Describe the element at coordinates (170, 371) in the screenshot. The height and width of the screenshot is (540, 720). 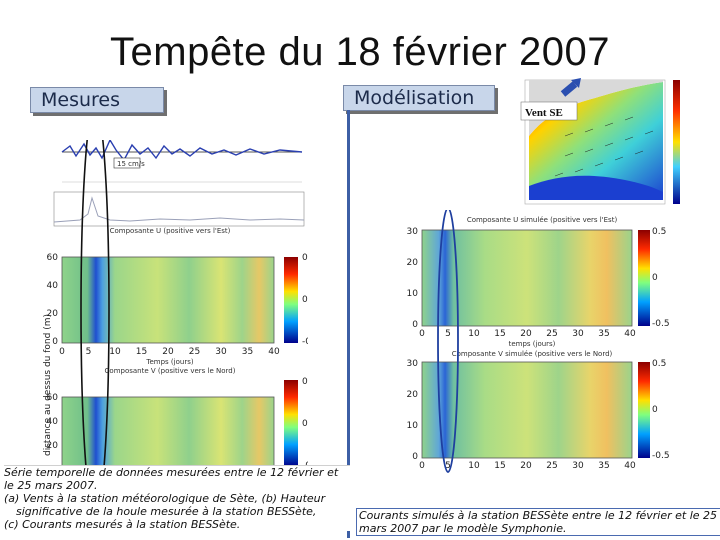
I see `v-plot-title: Composante V (positive vers le Nord)` at that location.